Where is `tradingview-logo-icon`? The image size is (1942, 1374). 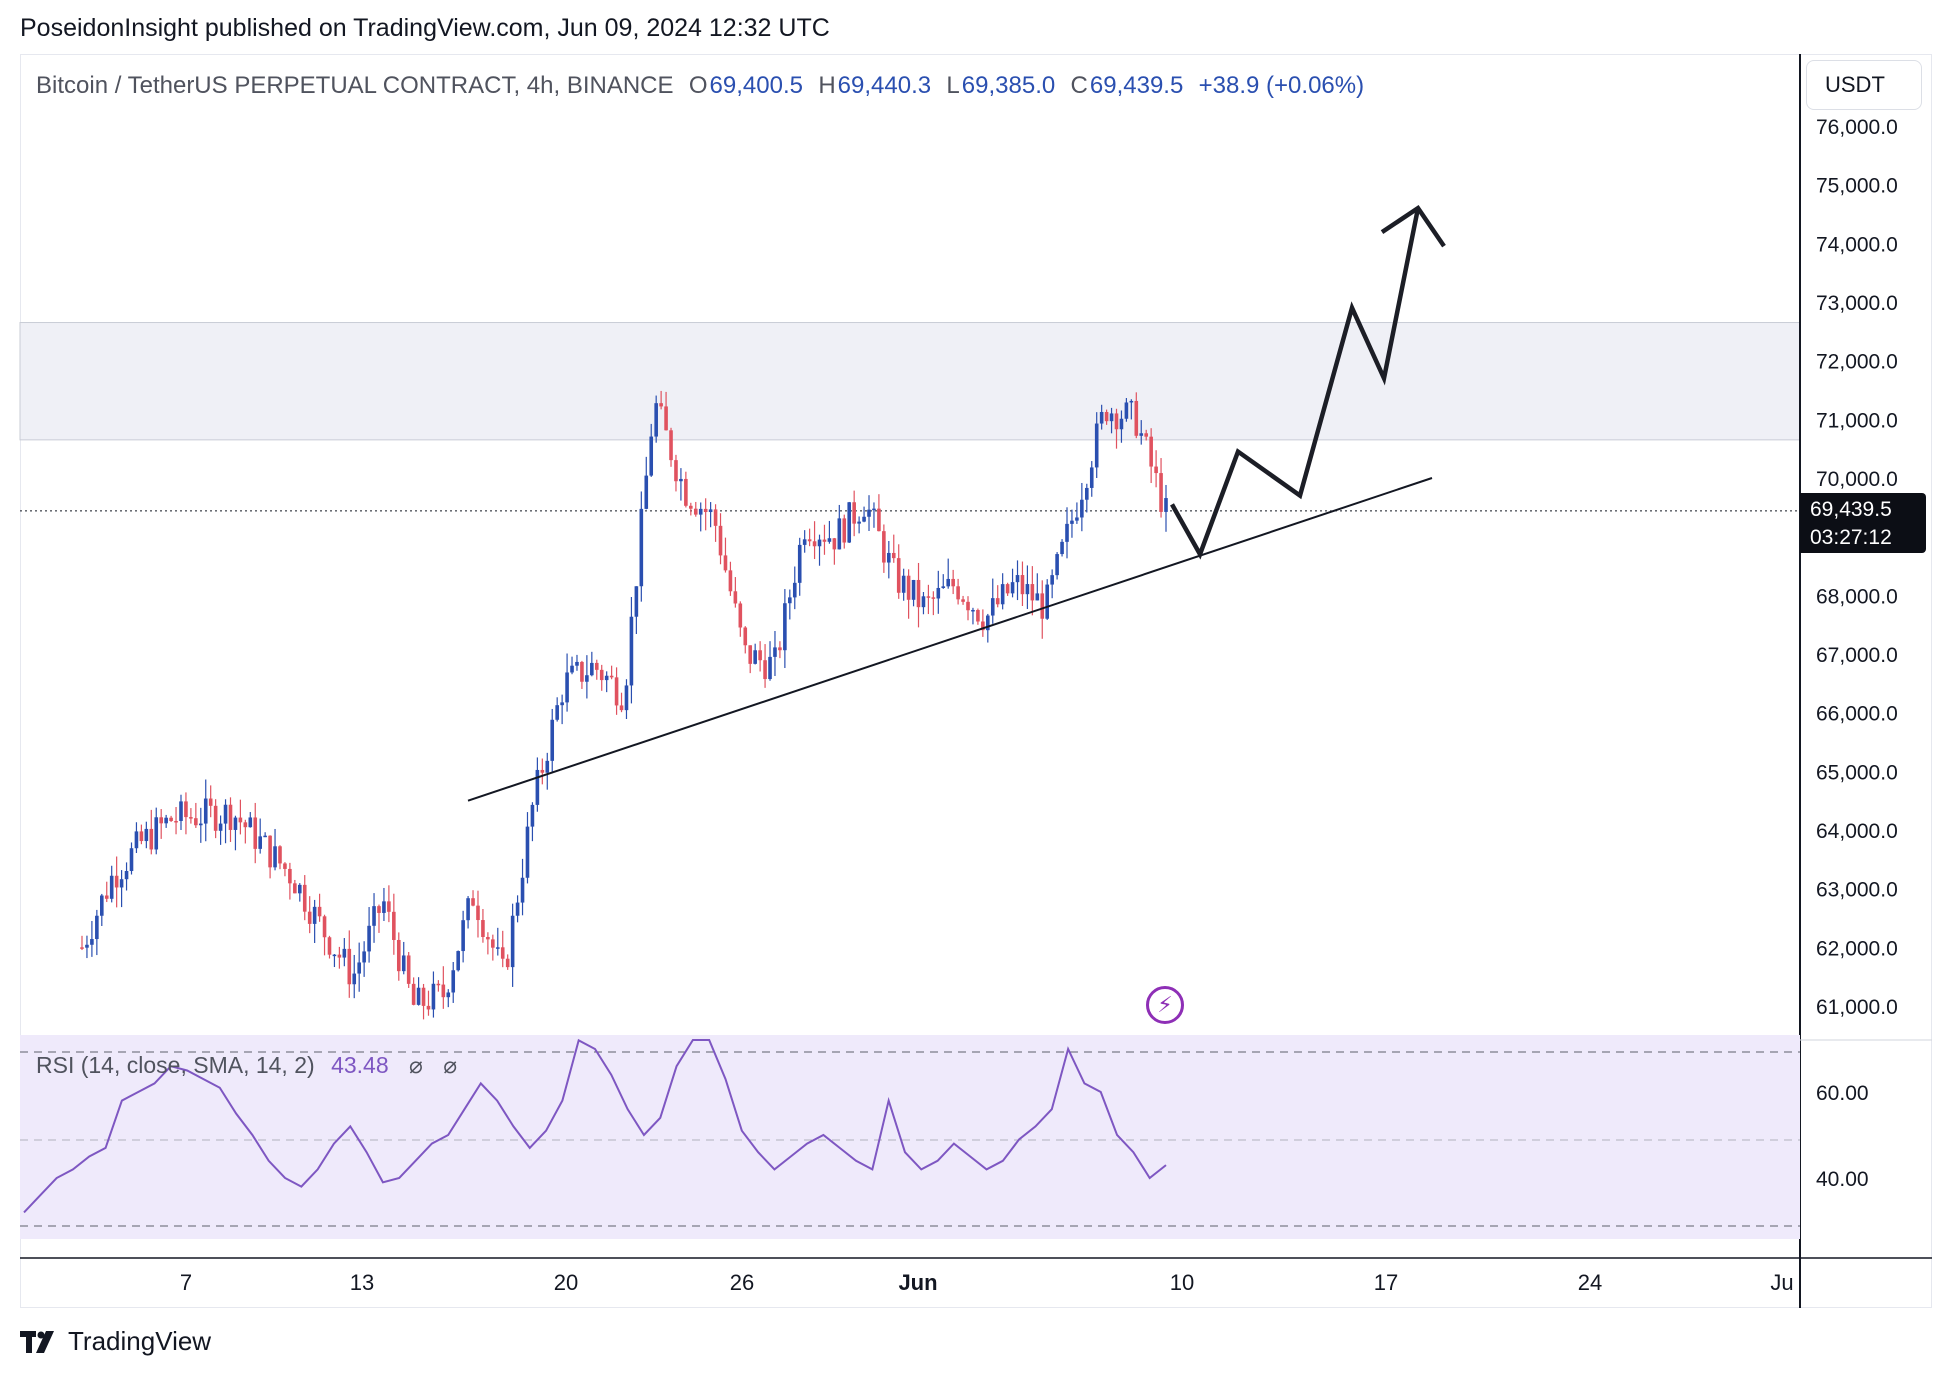
tradingview-logo-icon is located at coordinates (37, 1341).